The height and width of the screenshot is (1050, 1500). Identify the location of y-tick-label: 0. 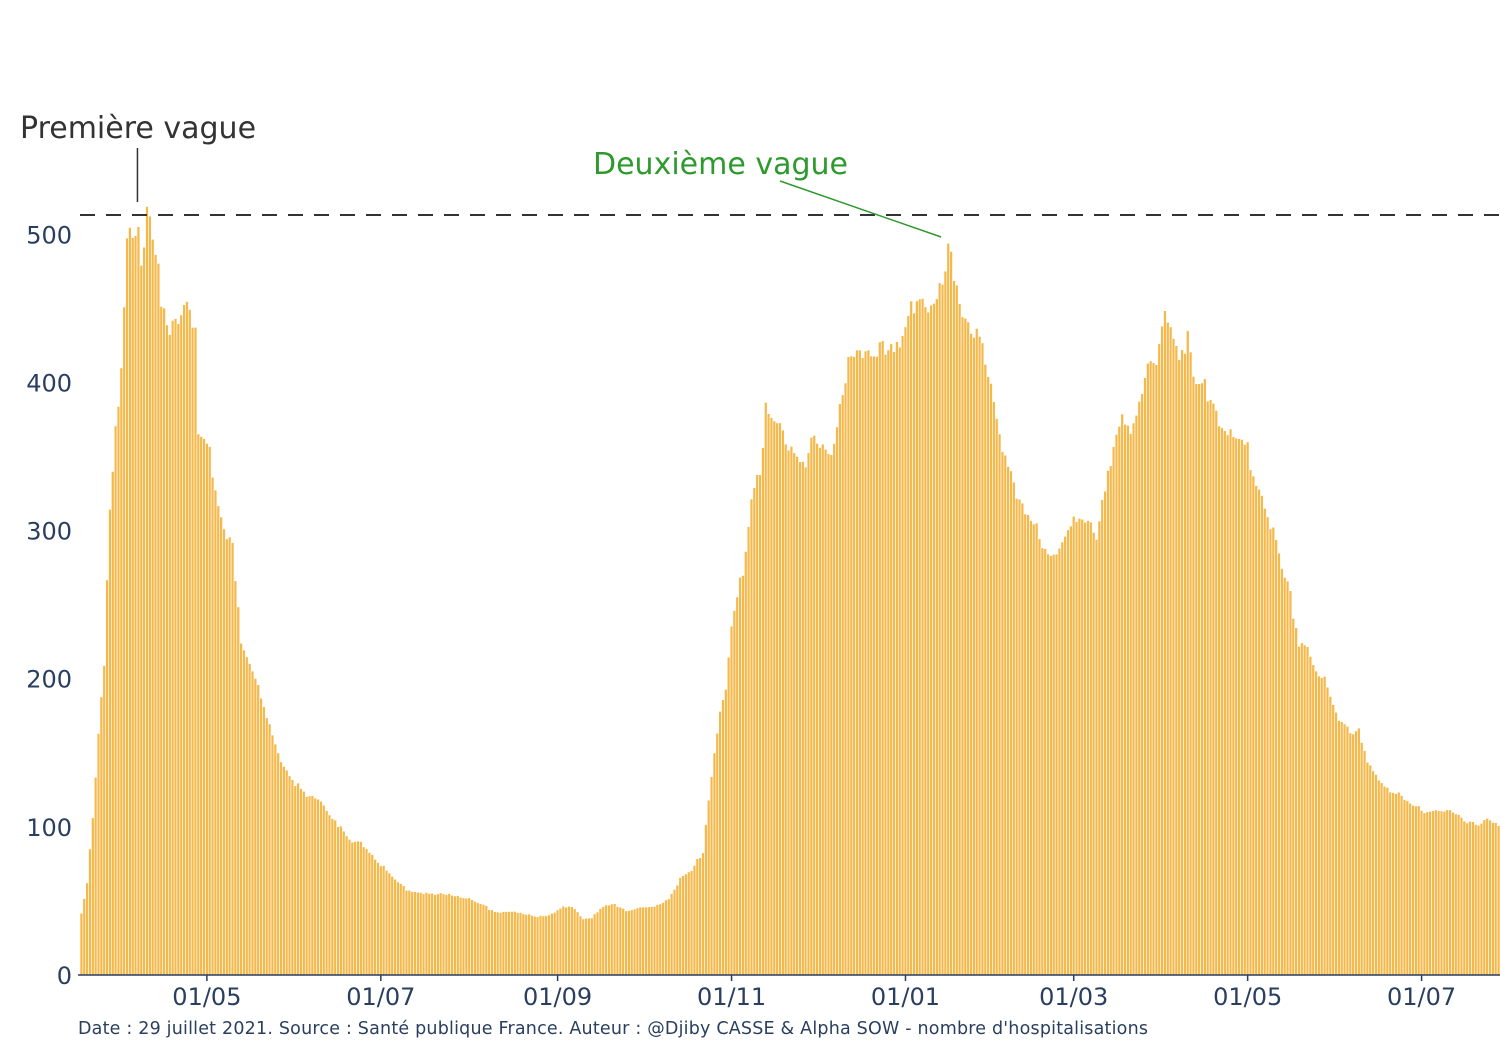
(64, 976).